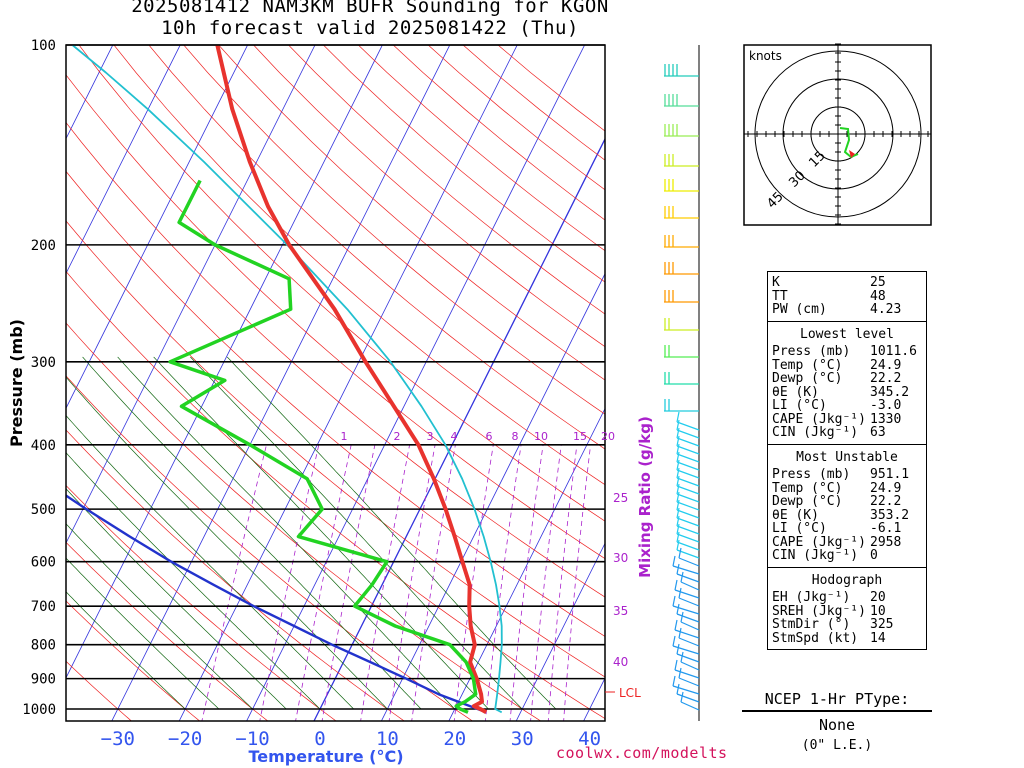 The image size is (1024, 768). What do you see at coordinates (811, 624) in the screenshot?
I see `hodograph-param-label: StmDir (°)` at bounding box center [811, 624].